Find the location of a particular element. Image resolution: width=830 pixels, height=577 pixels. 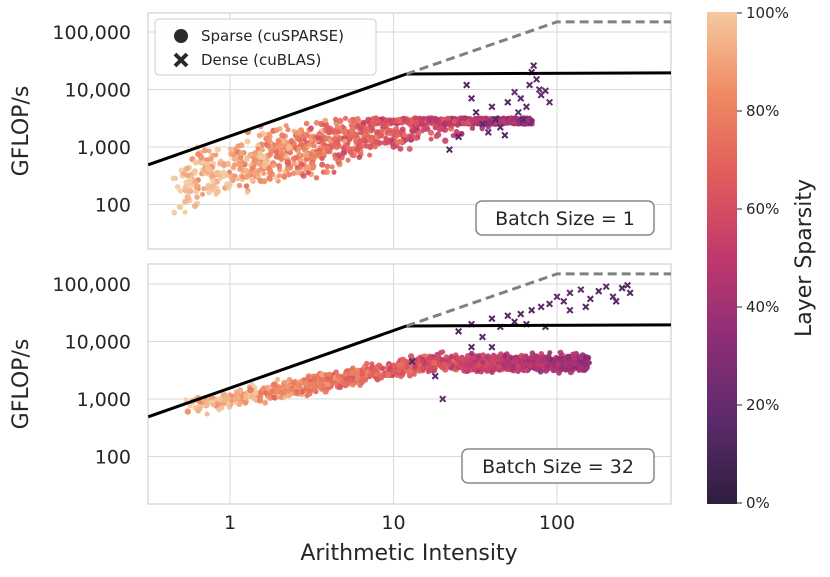

legend-circle-marker is located at coordinates (181, 36).